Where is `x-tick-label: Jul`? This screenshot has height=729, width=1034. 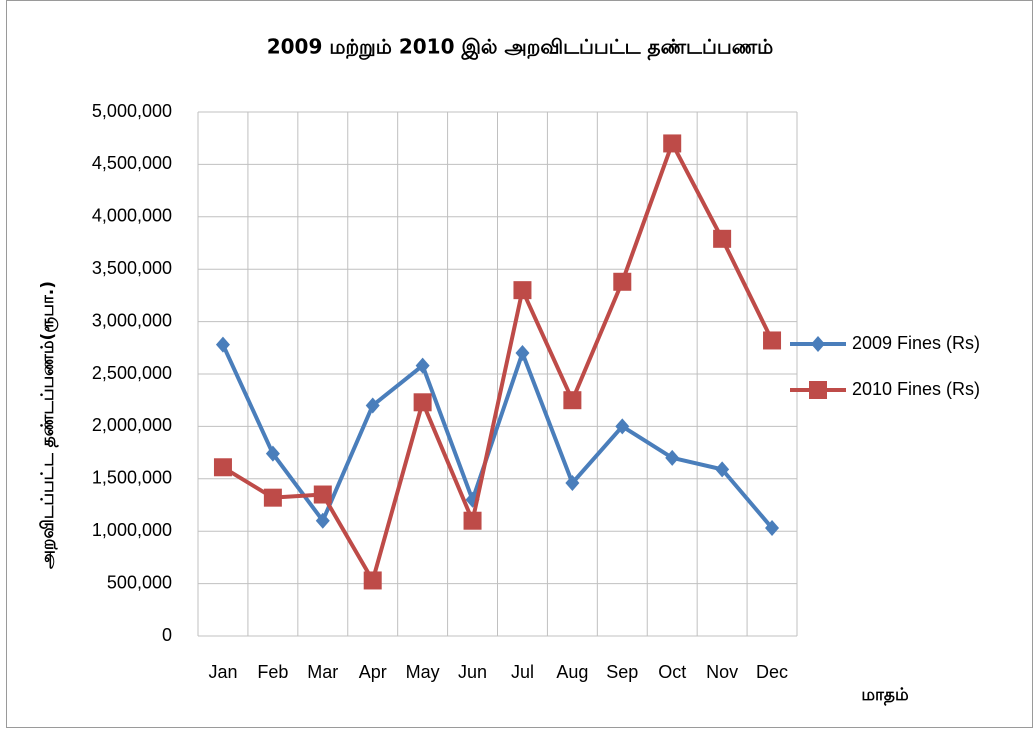
x-tick-label: Jul is located at coordinates (522, 672).